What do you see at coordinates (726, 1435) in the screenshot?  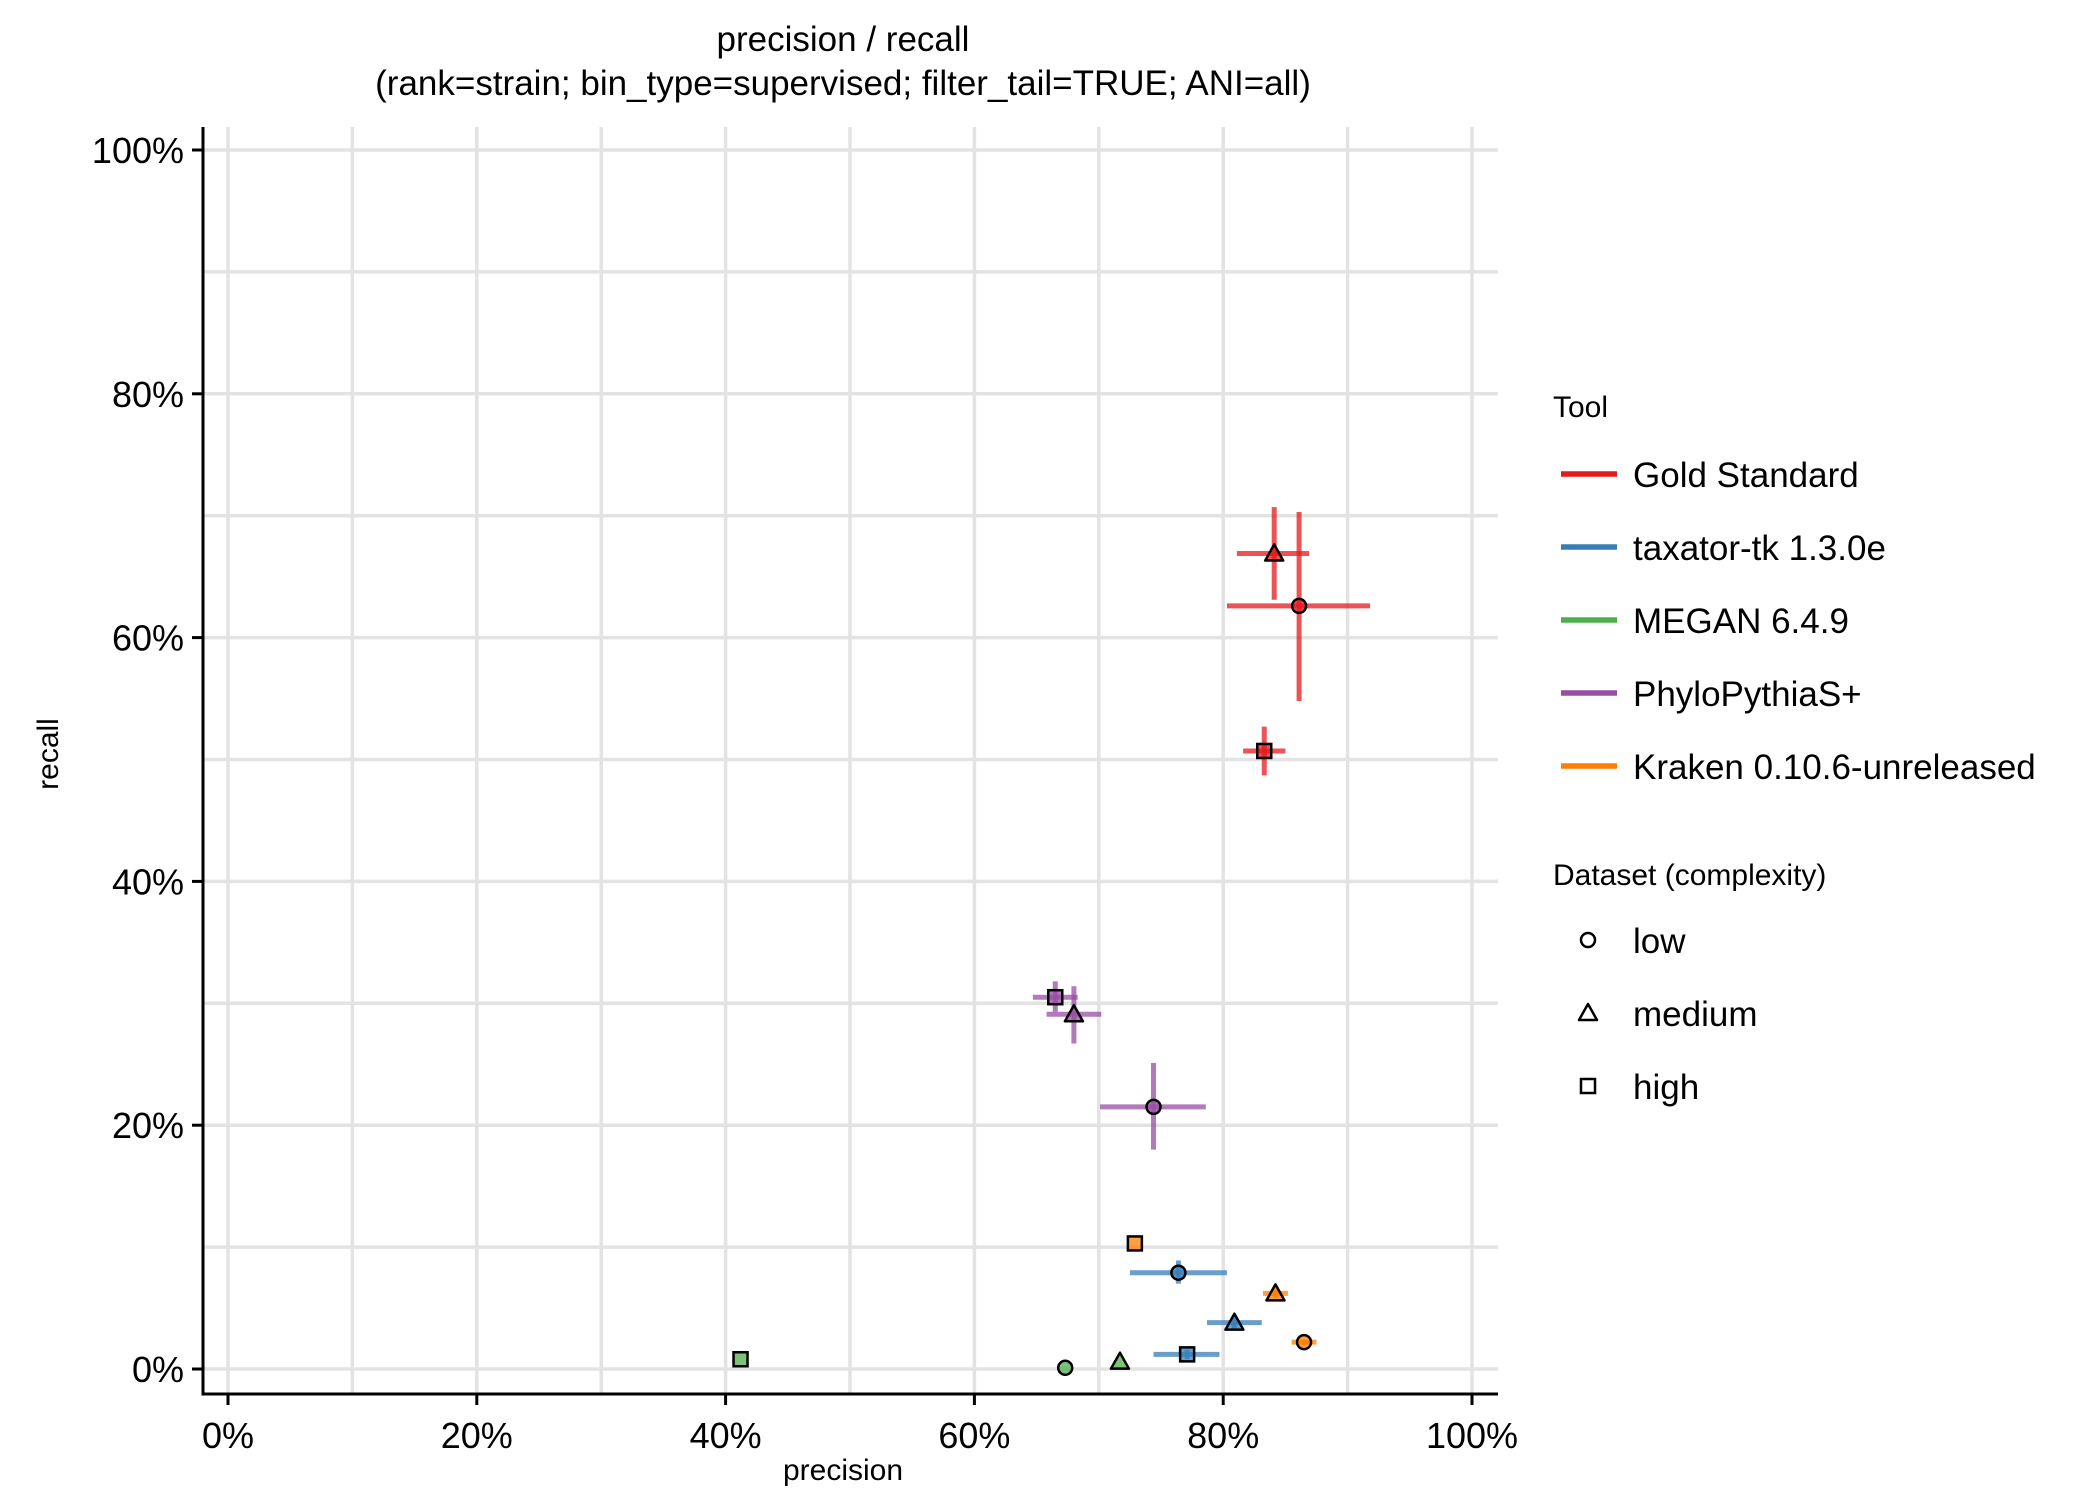 I see `x-tick-label: 40%` at bounding box center [726, 1435].